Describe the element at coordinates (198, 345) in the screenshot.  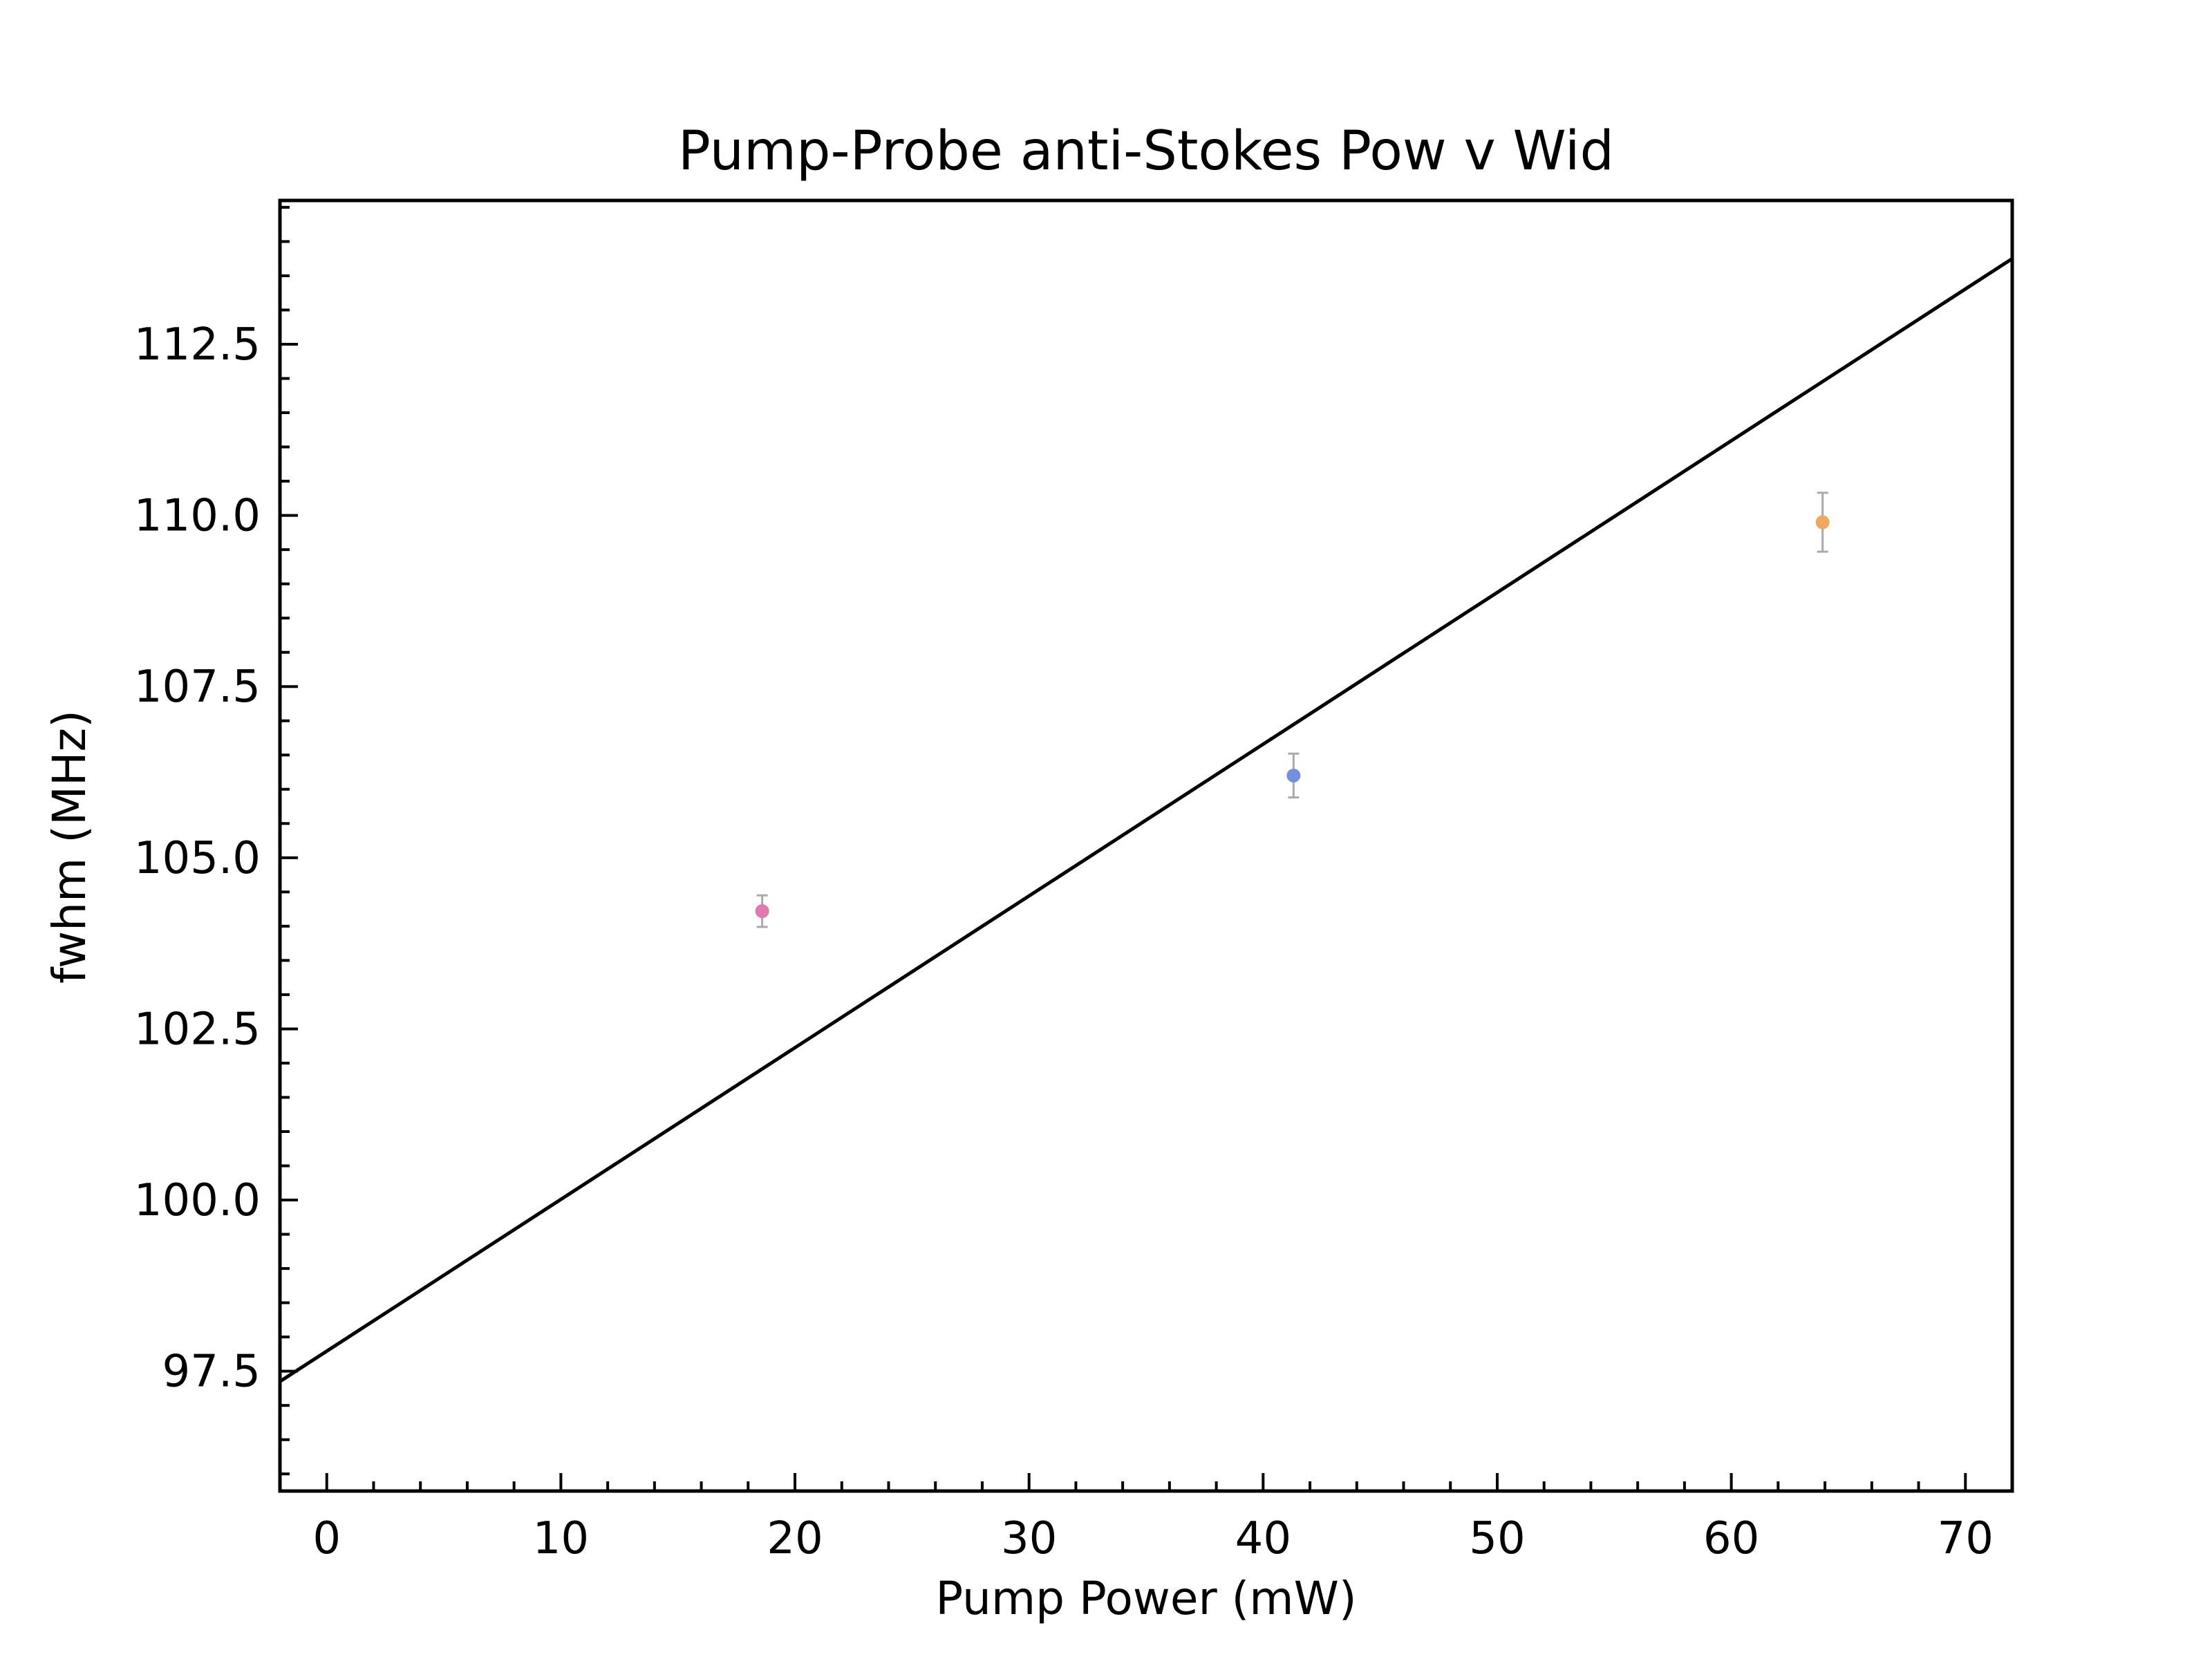
I see `y-tick-label: 112.5` at that location.